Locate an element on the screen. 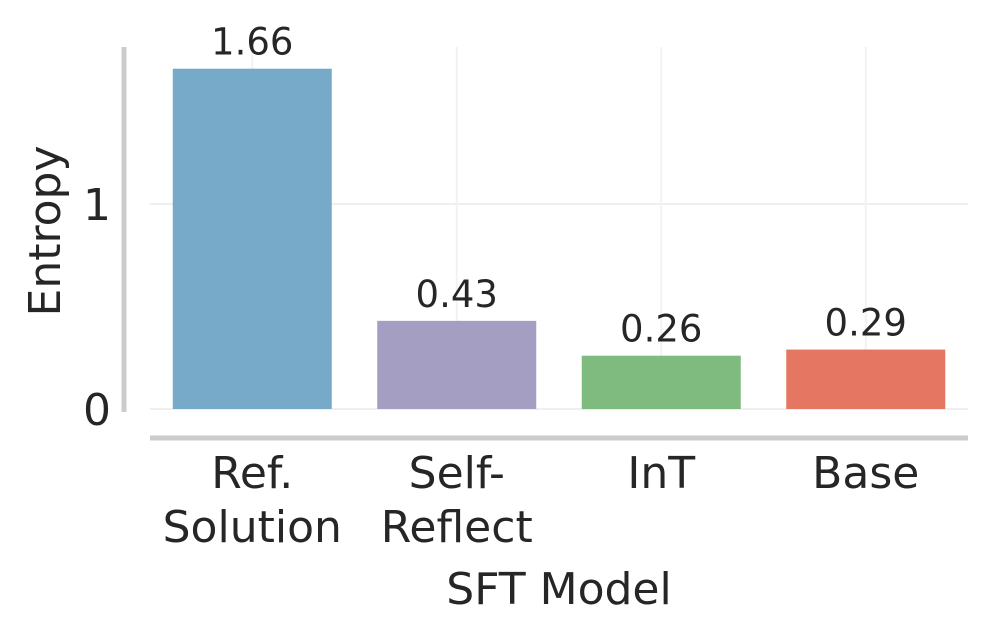 The image size is (987, 636). x-tick-label: Base is located at coordinates (865, 473).